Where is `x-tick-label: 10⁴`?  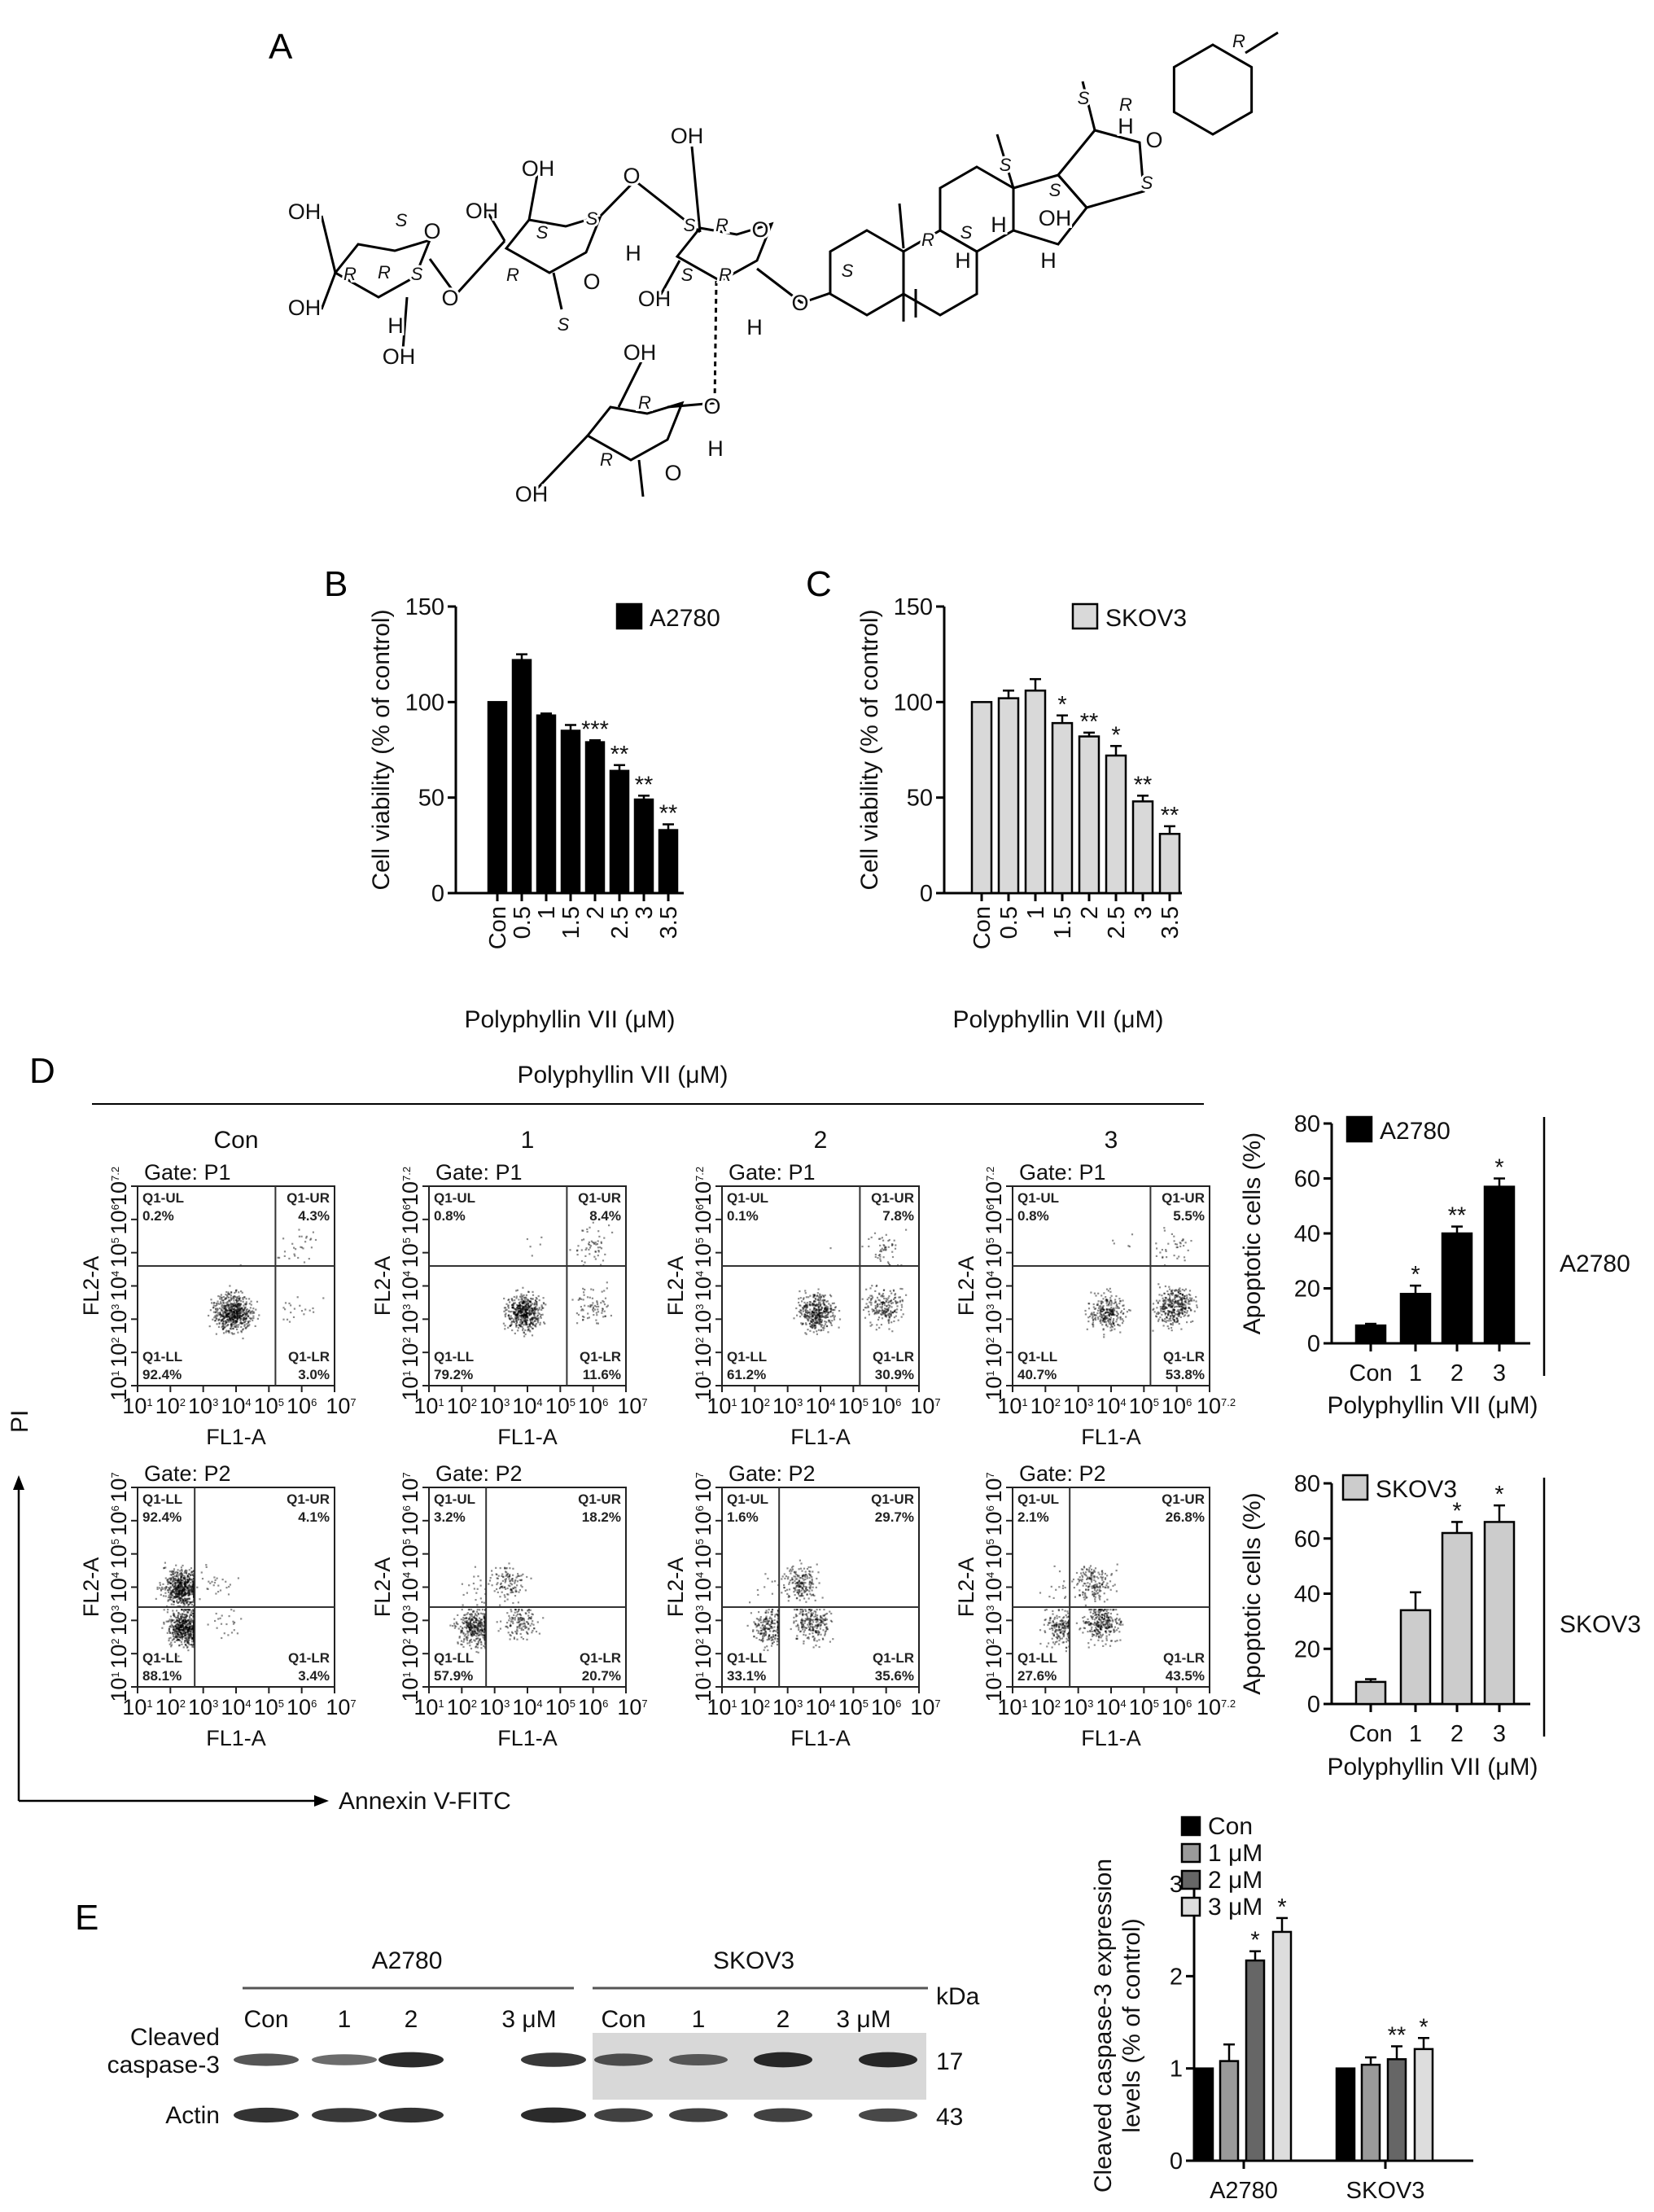 x-tick-label: 10⁴ is located at coordinates (820, 1406).